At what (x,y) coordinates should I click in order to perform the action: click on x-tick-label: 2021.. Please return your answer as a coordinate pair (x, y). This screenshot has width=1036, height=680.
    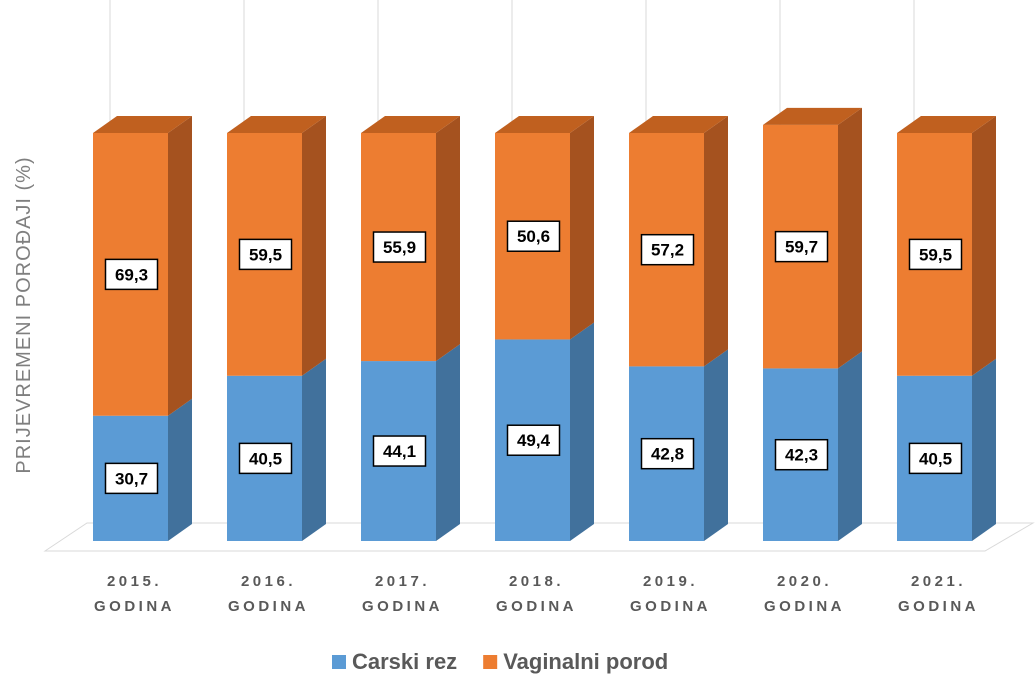
    Looking at the image, I should click on (938, 581).